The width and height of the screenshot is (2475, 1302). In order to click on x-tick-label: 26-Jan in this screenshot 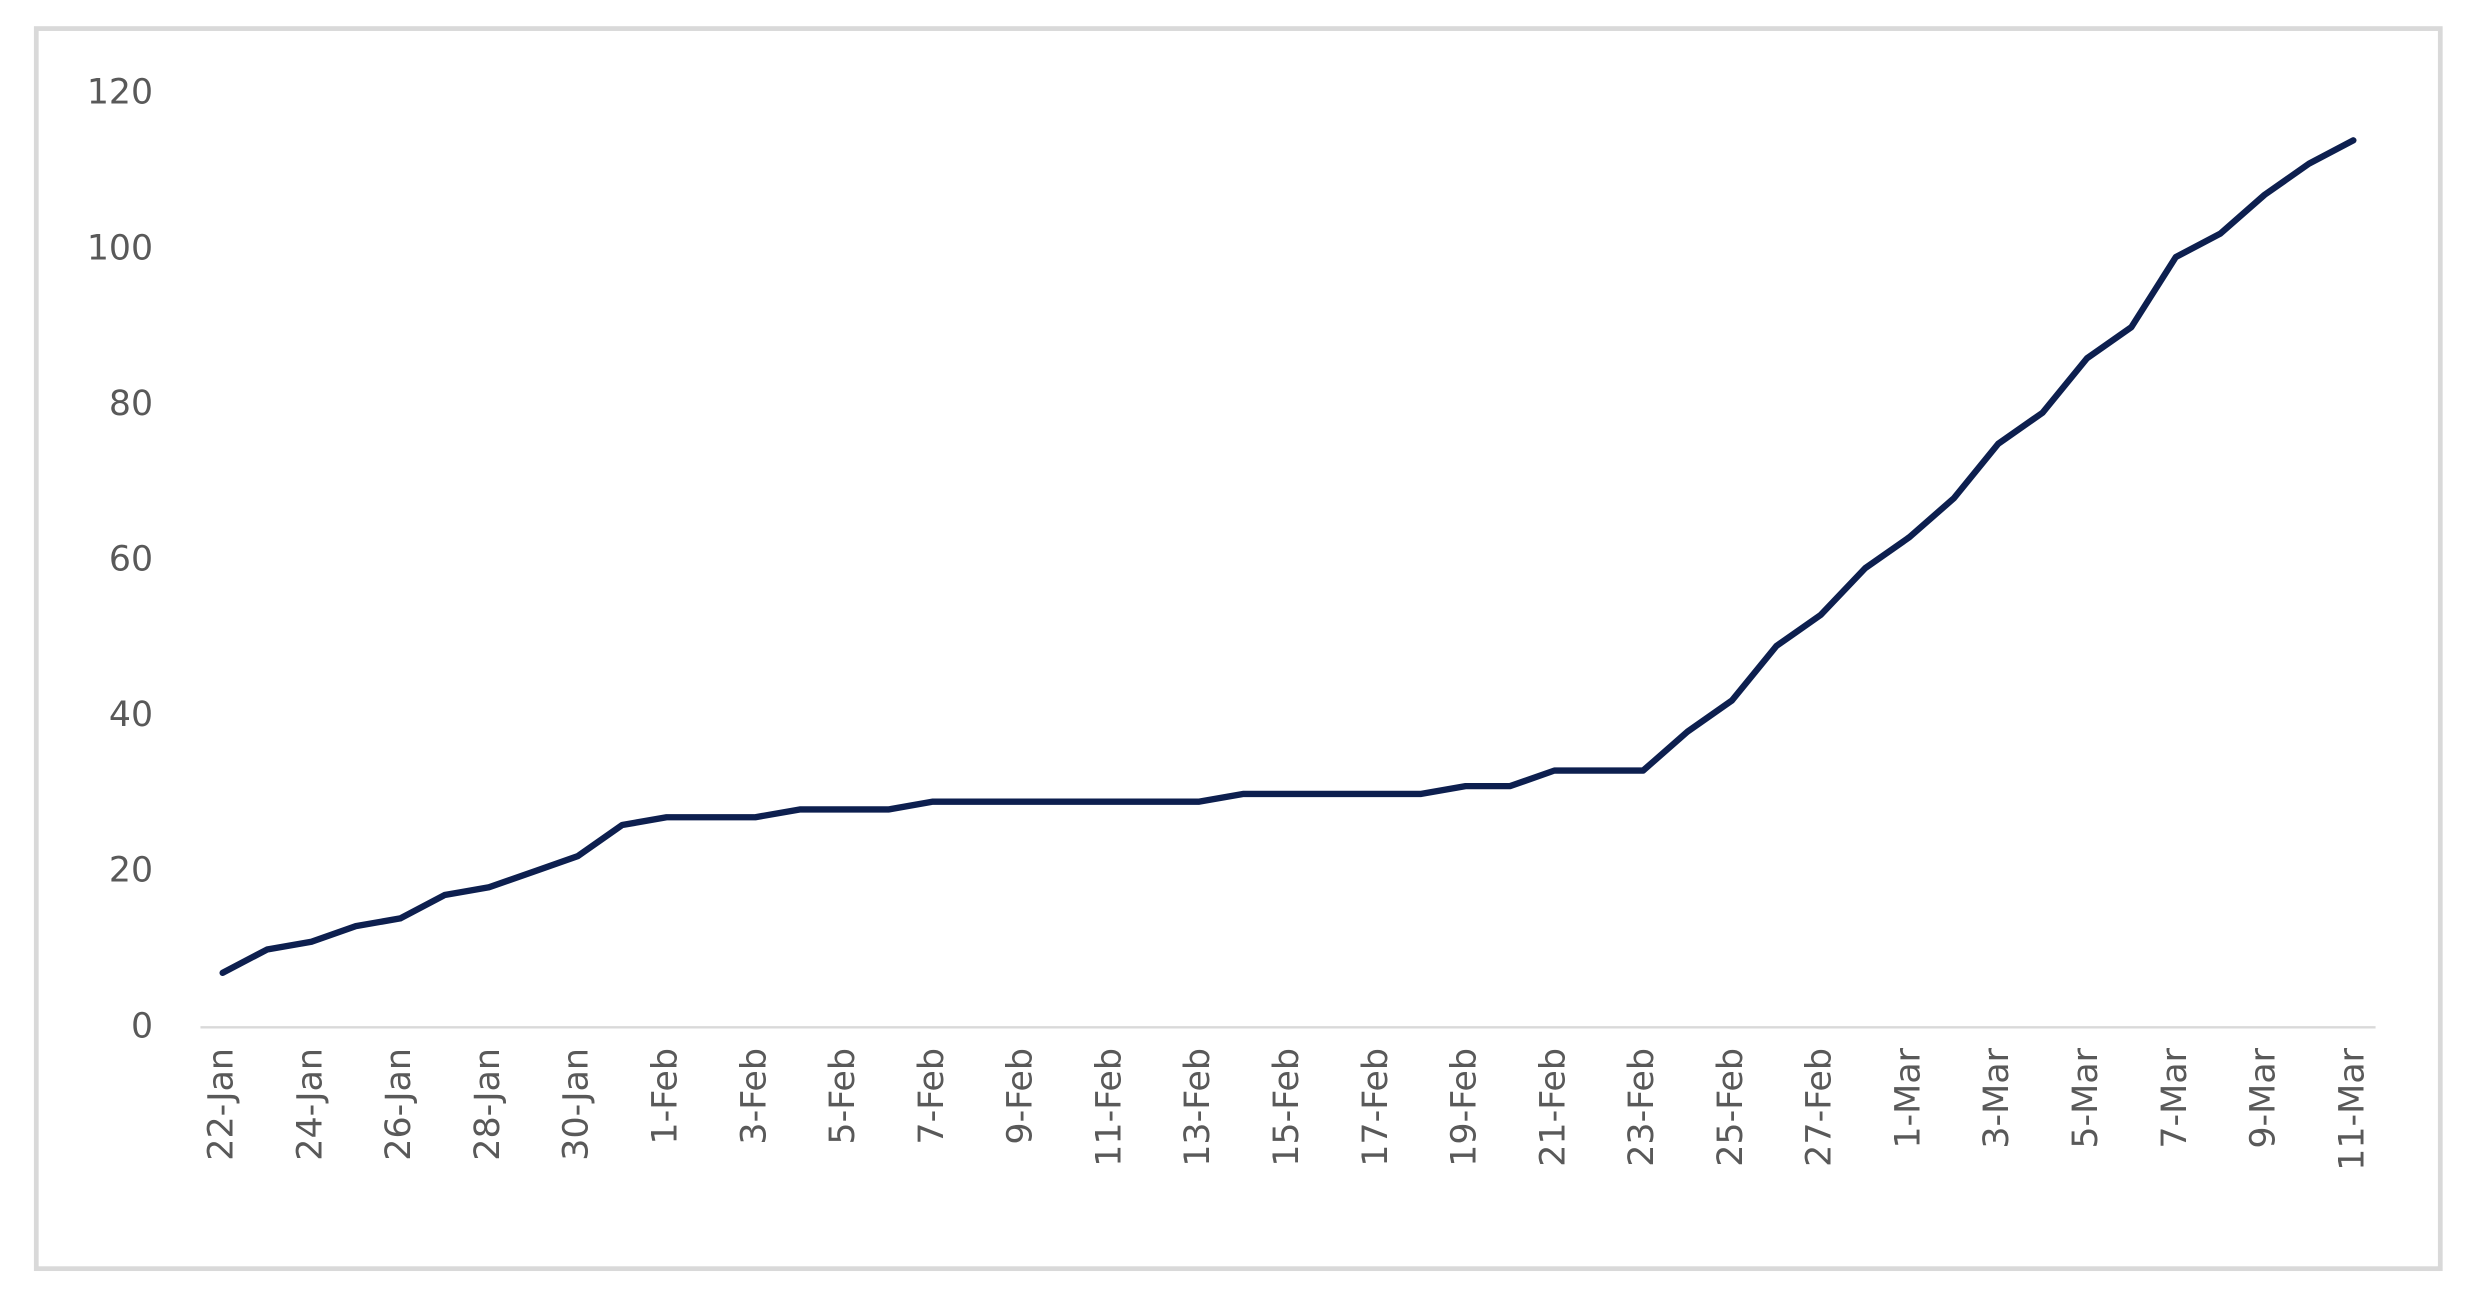, I will do `click(399, 1104)`.